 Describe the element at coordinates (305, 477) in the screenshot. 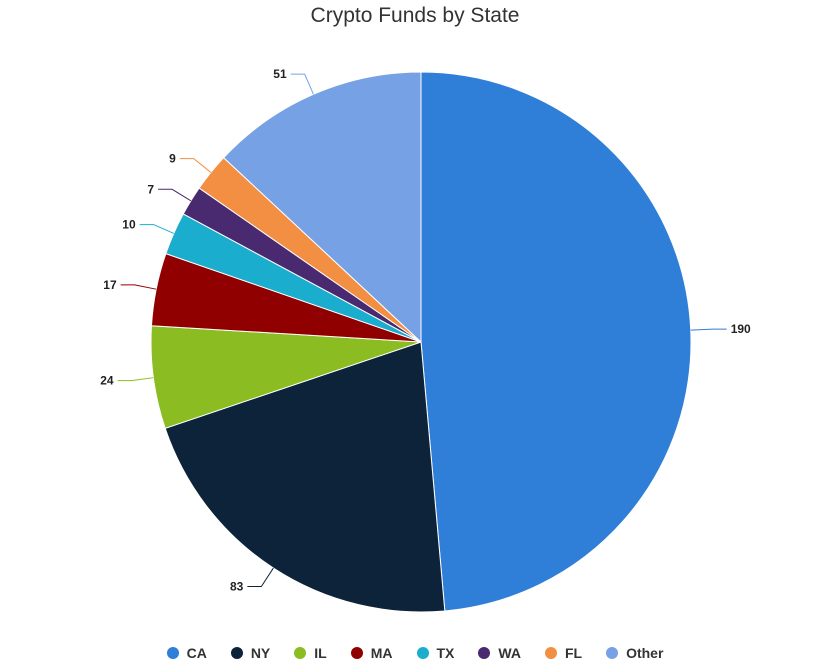

I see `pie-slice-ny` at that location.